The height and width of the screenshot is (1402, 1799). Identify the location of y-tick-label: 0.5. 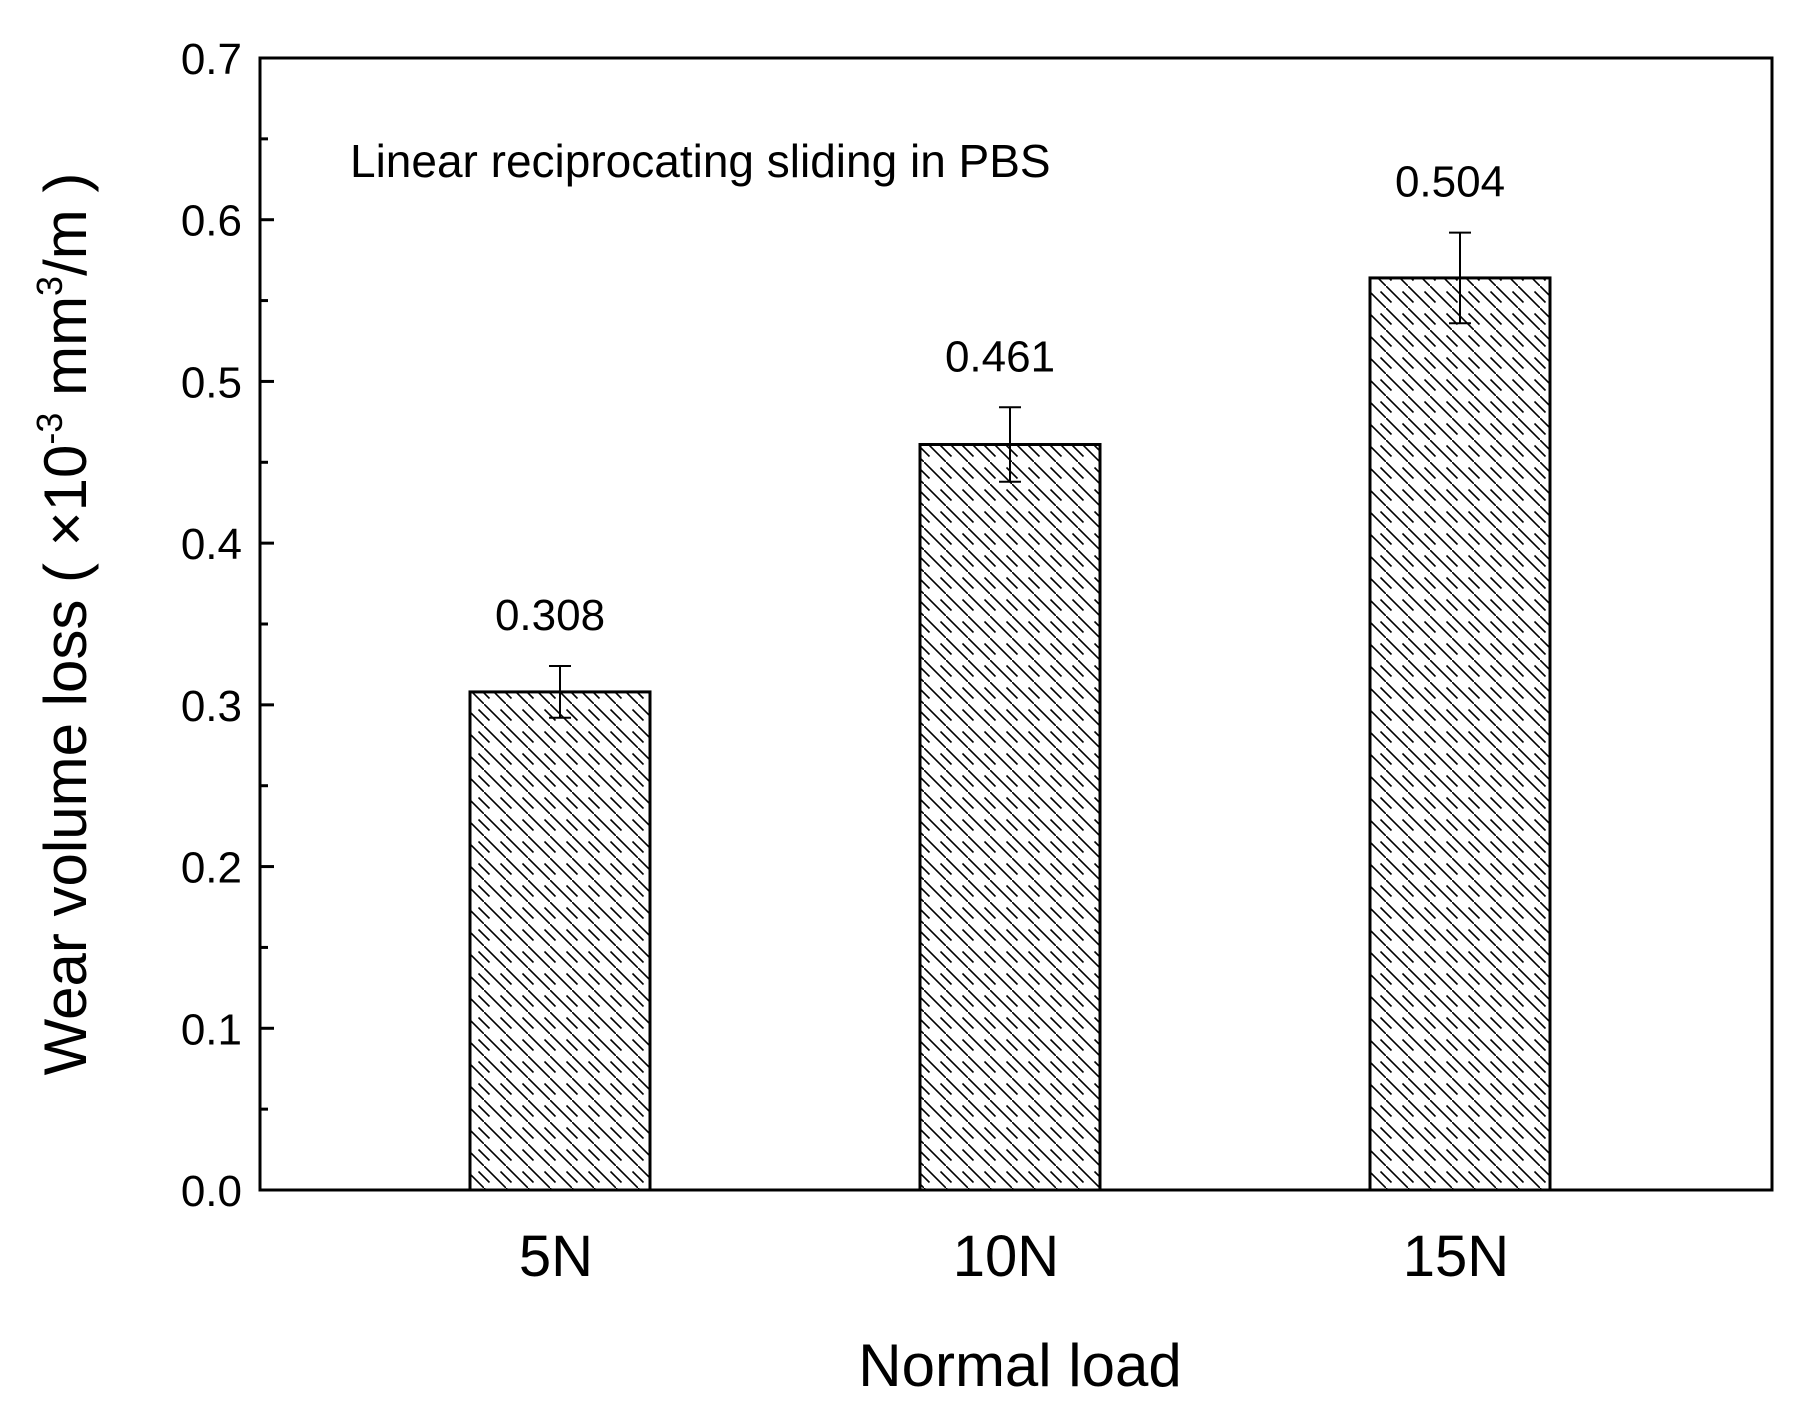
(211, 382).